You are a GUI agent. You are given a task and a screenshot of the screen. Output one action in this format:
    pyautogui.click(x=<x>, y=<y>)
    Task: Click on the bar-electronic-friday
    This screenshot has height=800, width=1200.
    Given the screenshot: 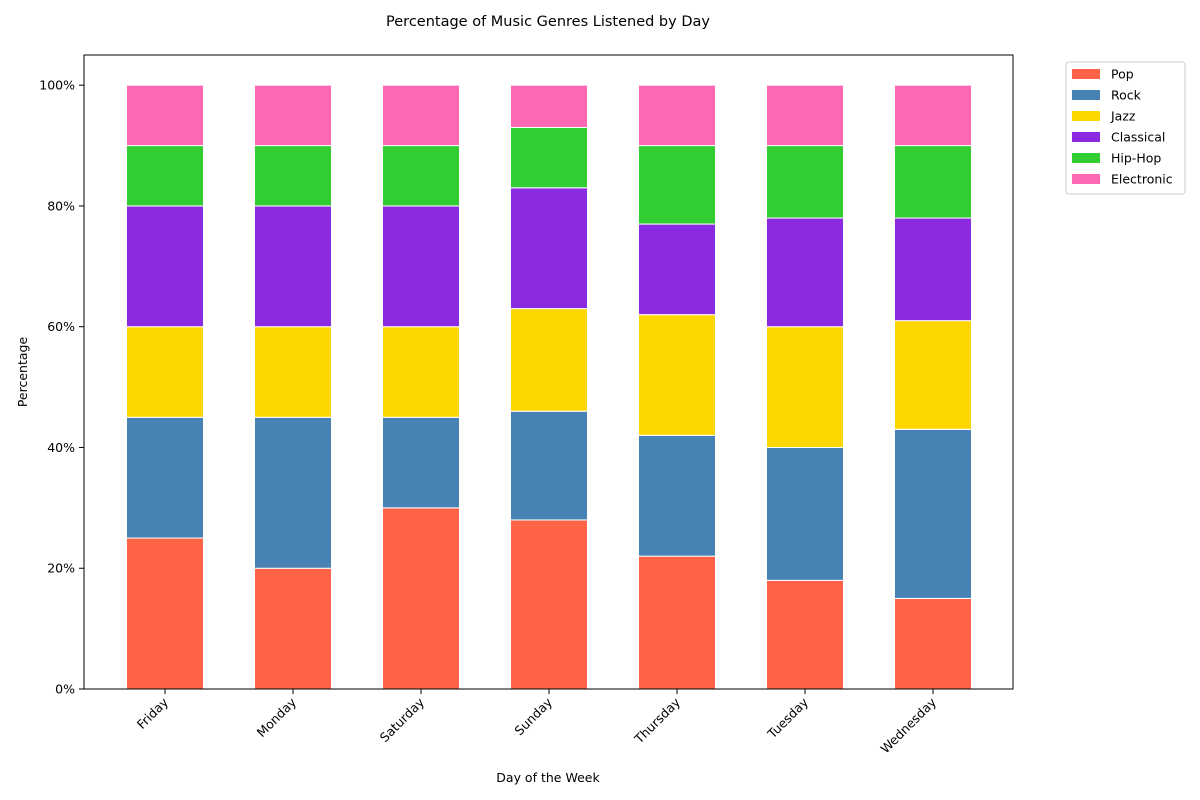 What is the action you would take?
    pyautogui.click(x=165, y=115)
    